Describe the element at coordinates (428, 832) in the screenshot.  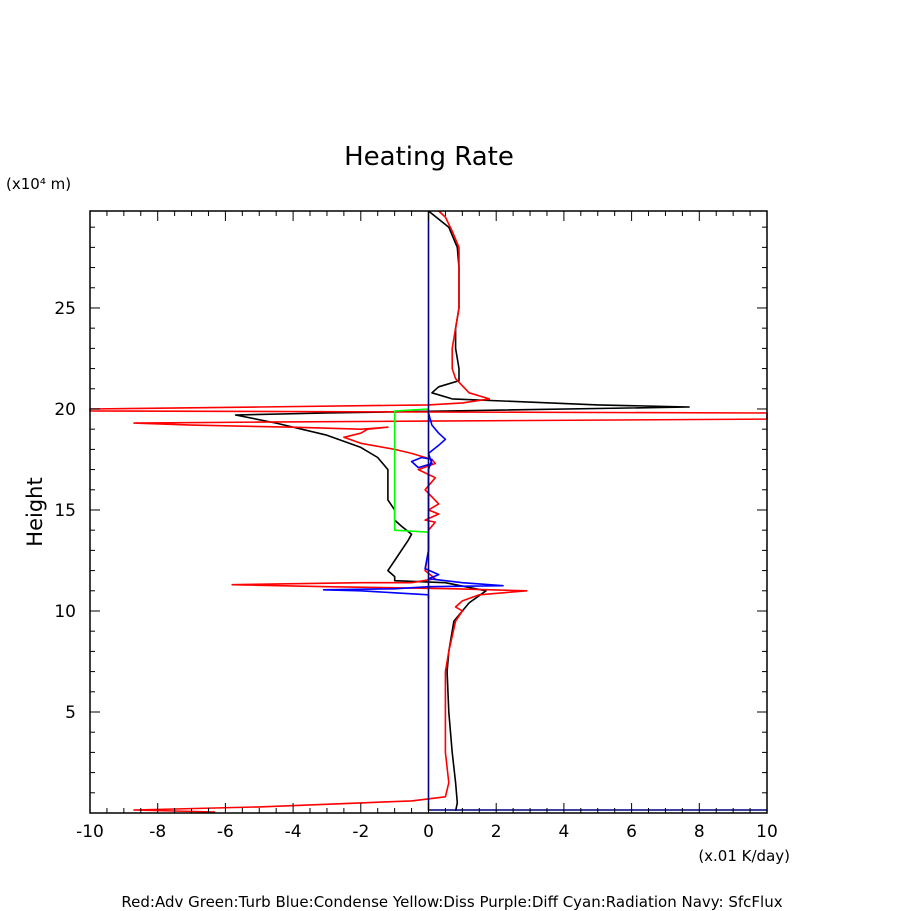
I see `x-tick-label: 0` at that location.